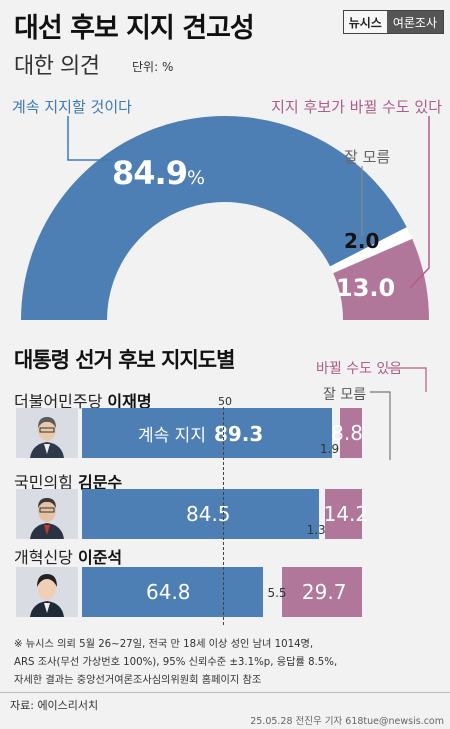 This screenshot has height=729, width=450. Describe the element at coordinates (225, 692) in the screenshot. I see `footer-divider` at that location.